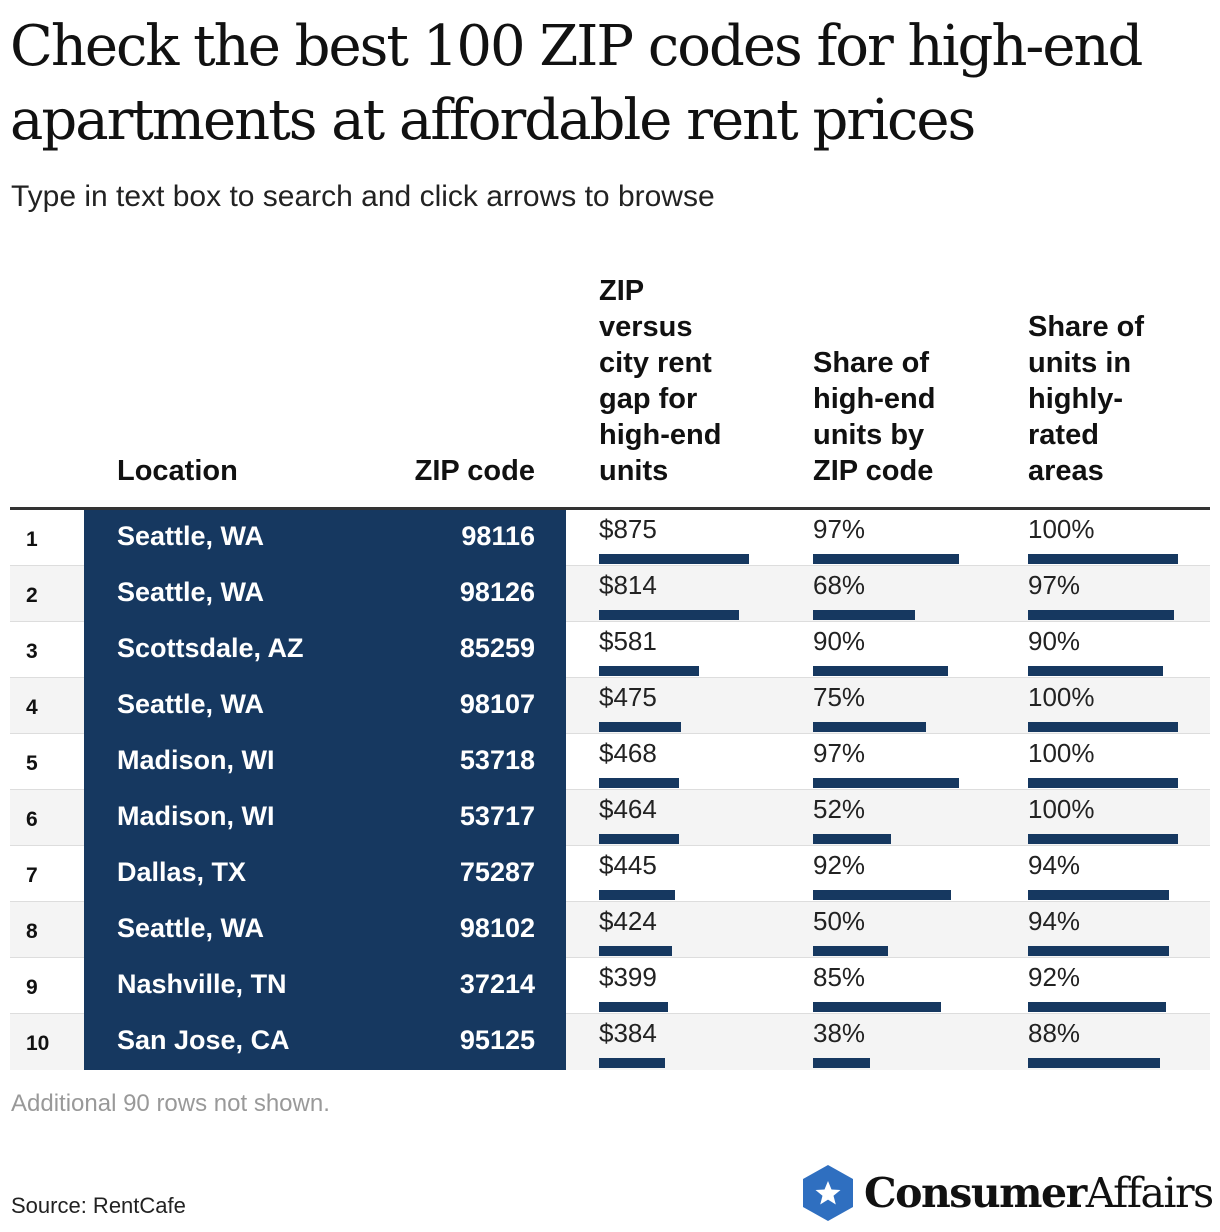 The image size is (1220, 1232). I want to click on rated-cell: 92%, so click(1108, 987).